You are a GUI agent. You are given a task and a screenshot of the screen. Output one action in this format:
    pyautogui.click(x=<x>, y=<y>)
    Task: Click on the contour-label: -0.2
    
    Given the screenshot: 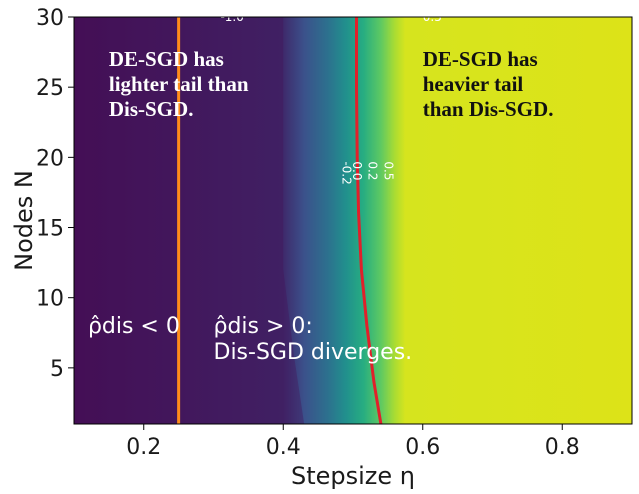 What is the action you would take?
    pyautogui.click(x=347, y=172)
    